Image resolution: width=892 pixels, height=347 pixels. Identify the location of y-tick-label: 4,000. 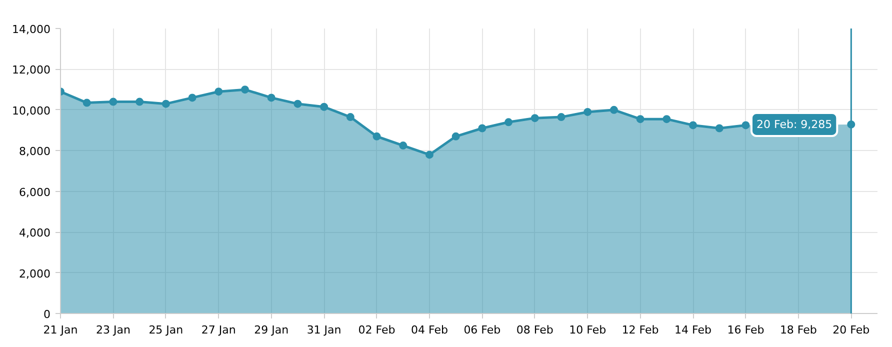
(35, 233).